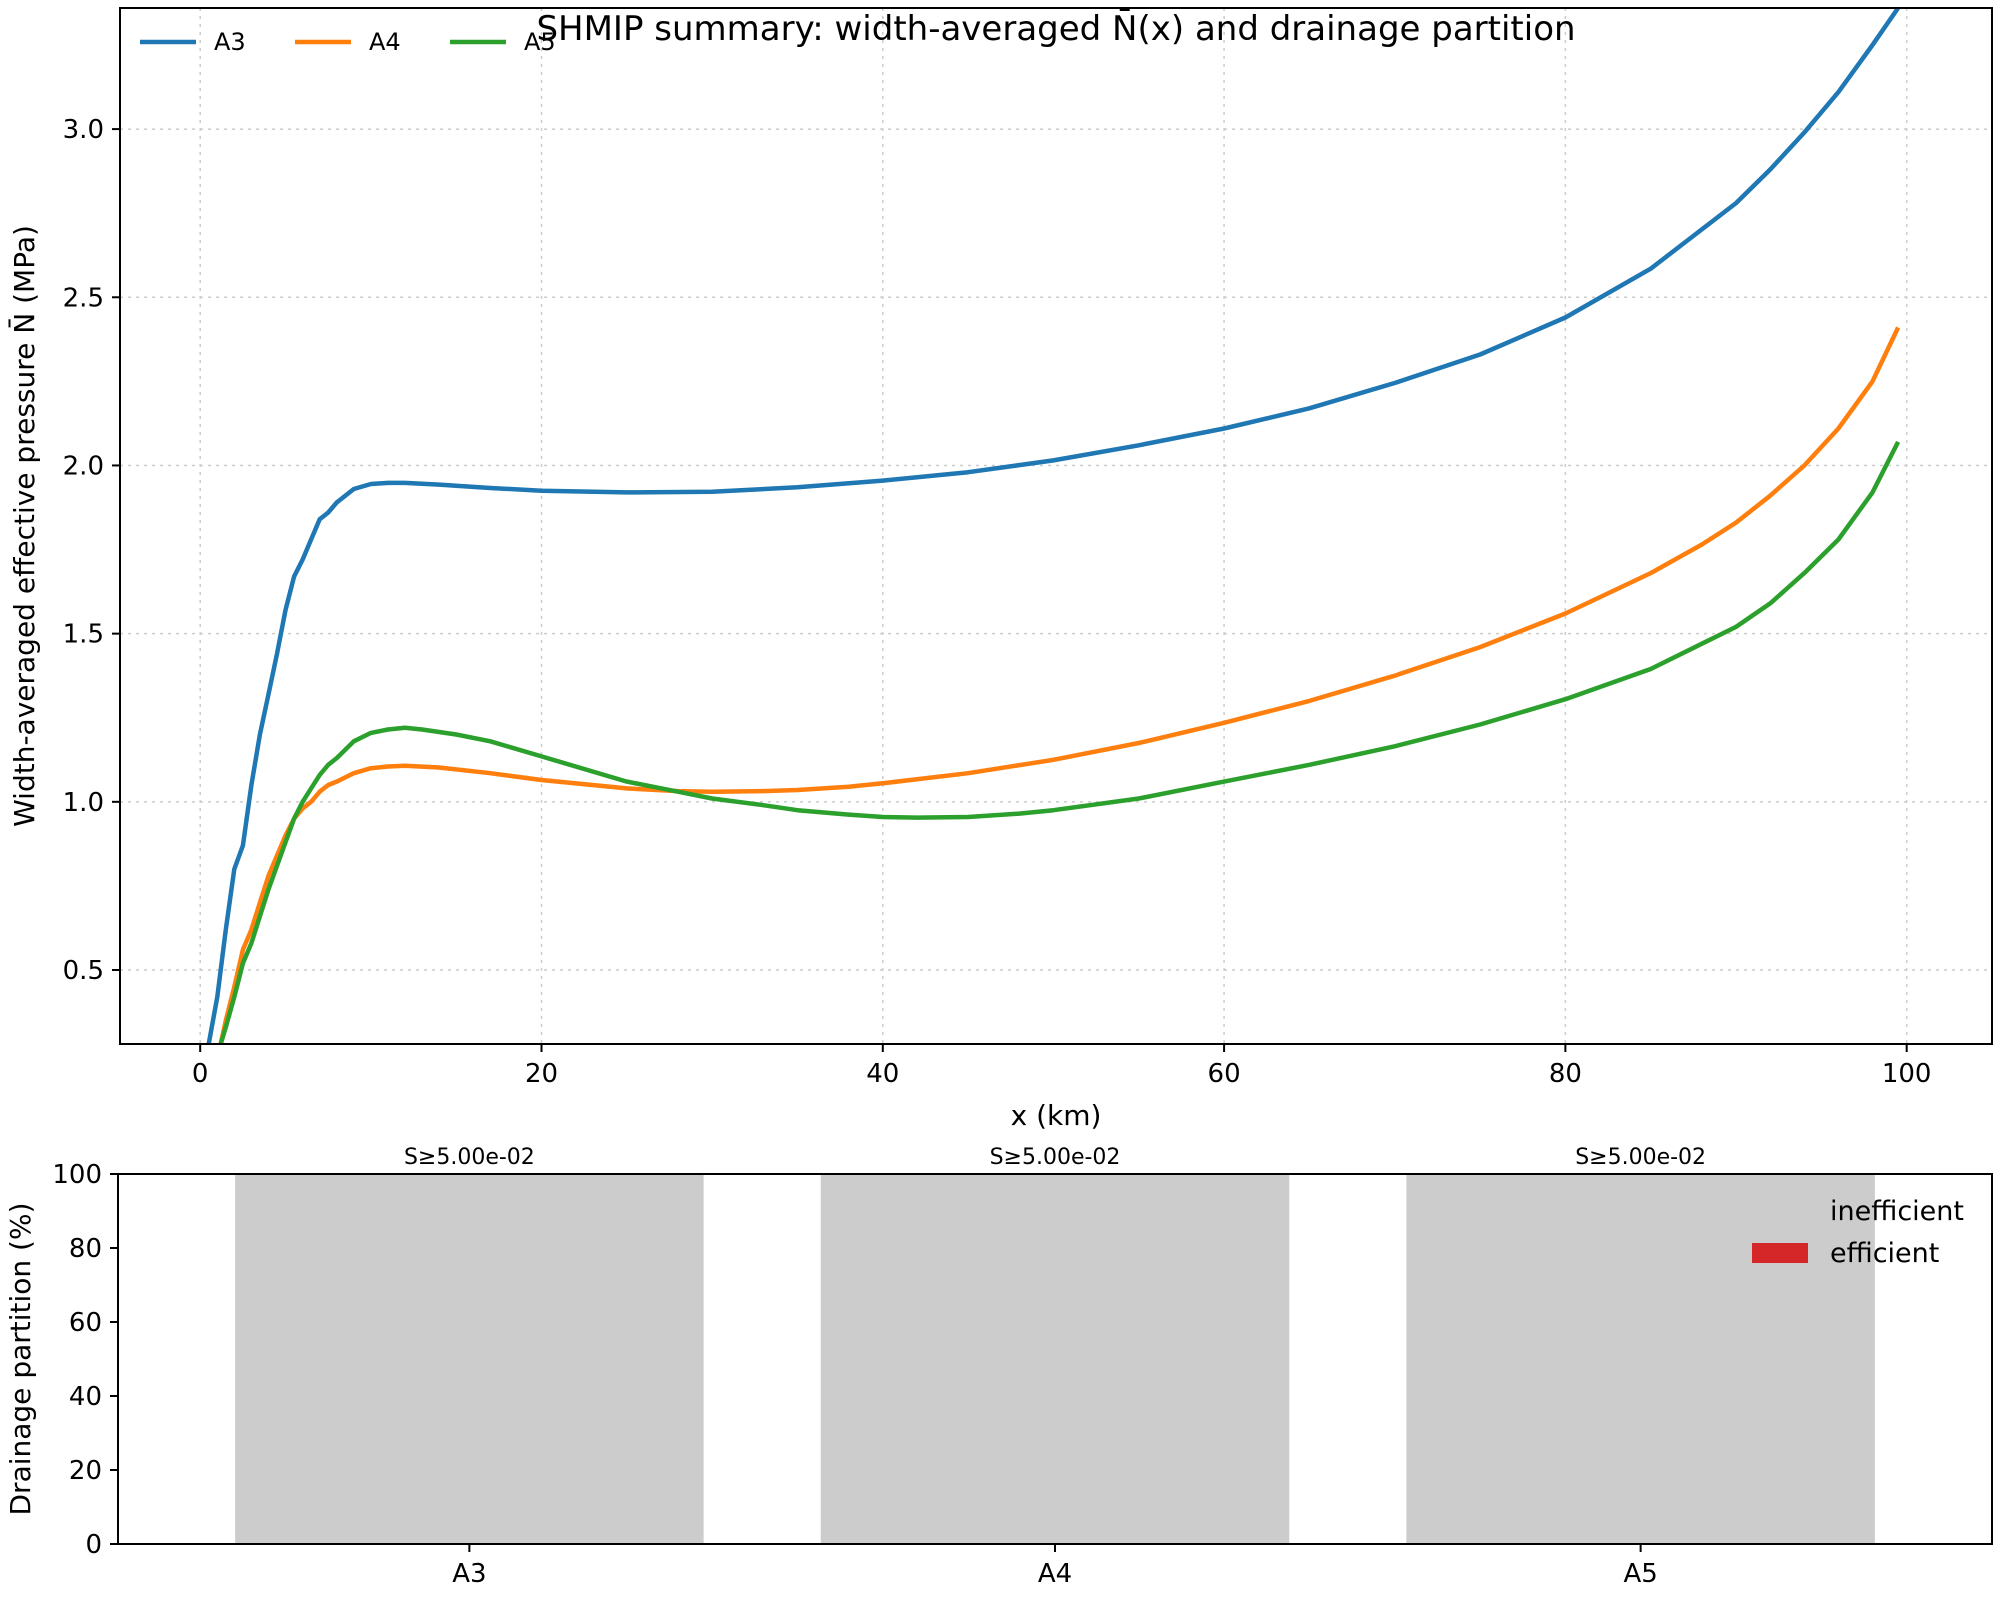  What do you see at coordinates (85, 1249) in the screenshot?
I see `y-tick-label: 80` at bounding box center [85, 1249].